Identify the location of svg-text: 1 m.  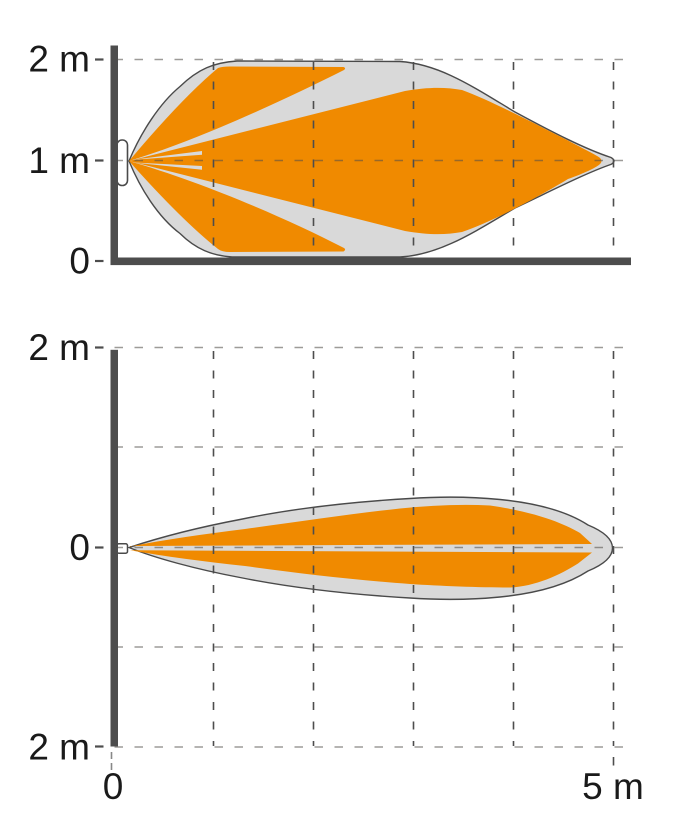
(59, 160).